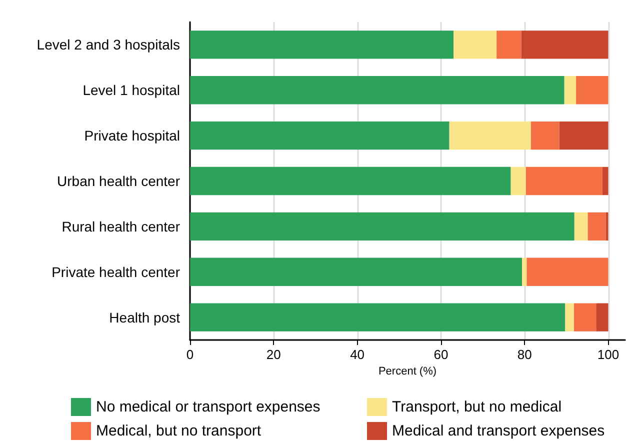 The width and height of the screenshot is (626, 441). Describe the element at coordinates (132, 136) in the screenshot. I see `y-tick-label: Private hospital` at that location.